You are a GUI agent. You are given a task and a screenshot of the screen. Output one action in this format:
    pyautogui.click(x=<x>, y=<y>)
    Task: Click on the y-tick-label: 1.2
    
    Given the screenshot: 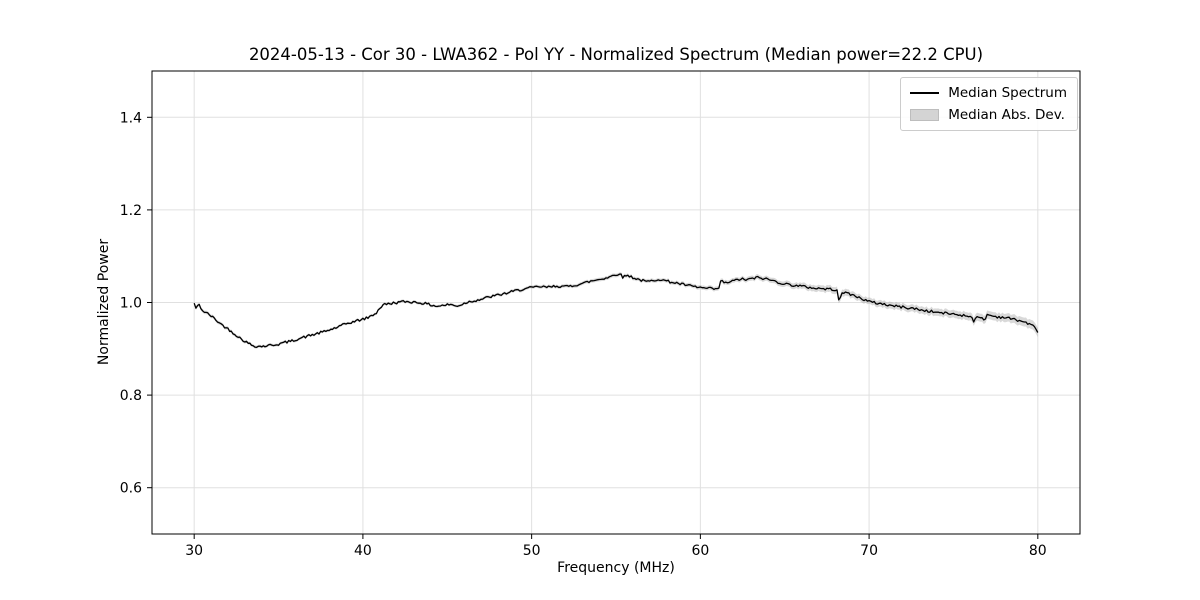 What is the action you would take?
    pyautogui.click(x=131, y=211)
    